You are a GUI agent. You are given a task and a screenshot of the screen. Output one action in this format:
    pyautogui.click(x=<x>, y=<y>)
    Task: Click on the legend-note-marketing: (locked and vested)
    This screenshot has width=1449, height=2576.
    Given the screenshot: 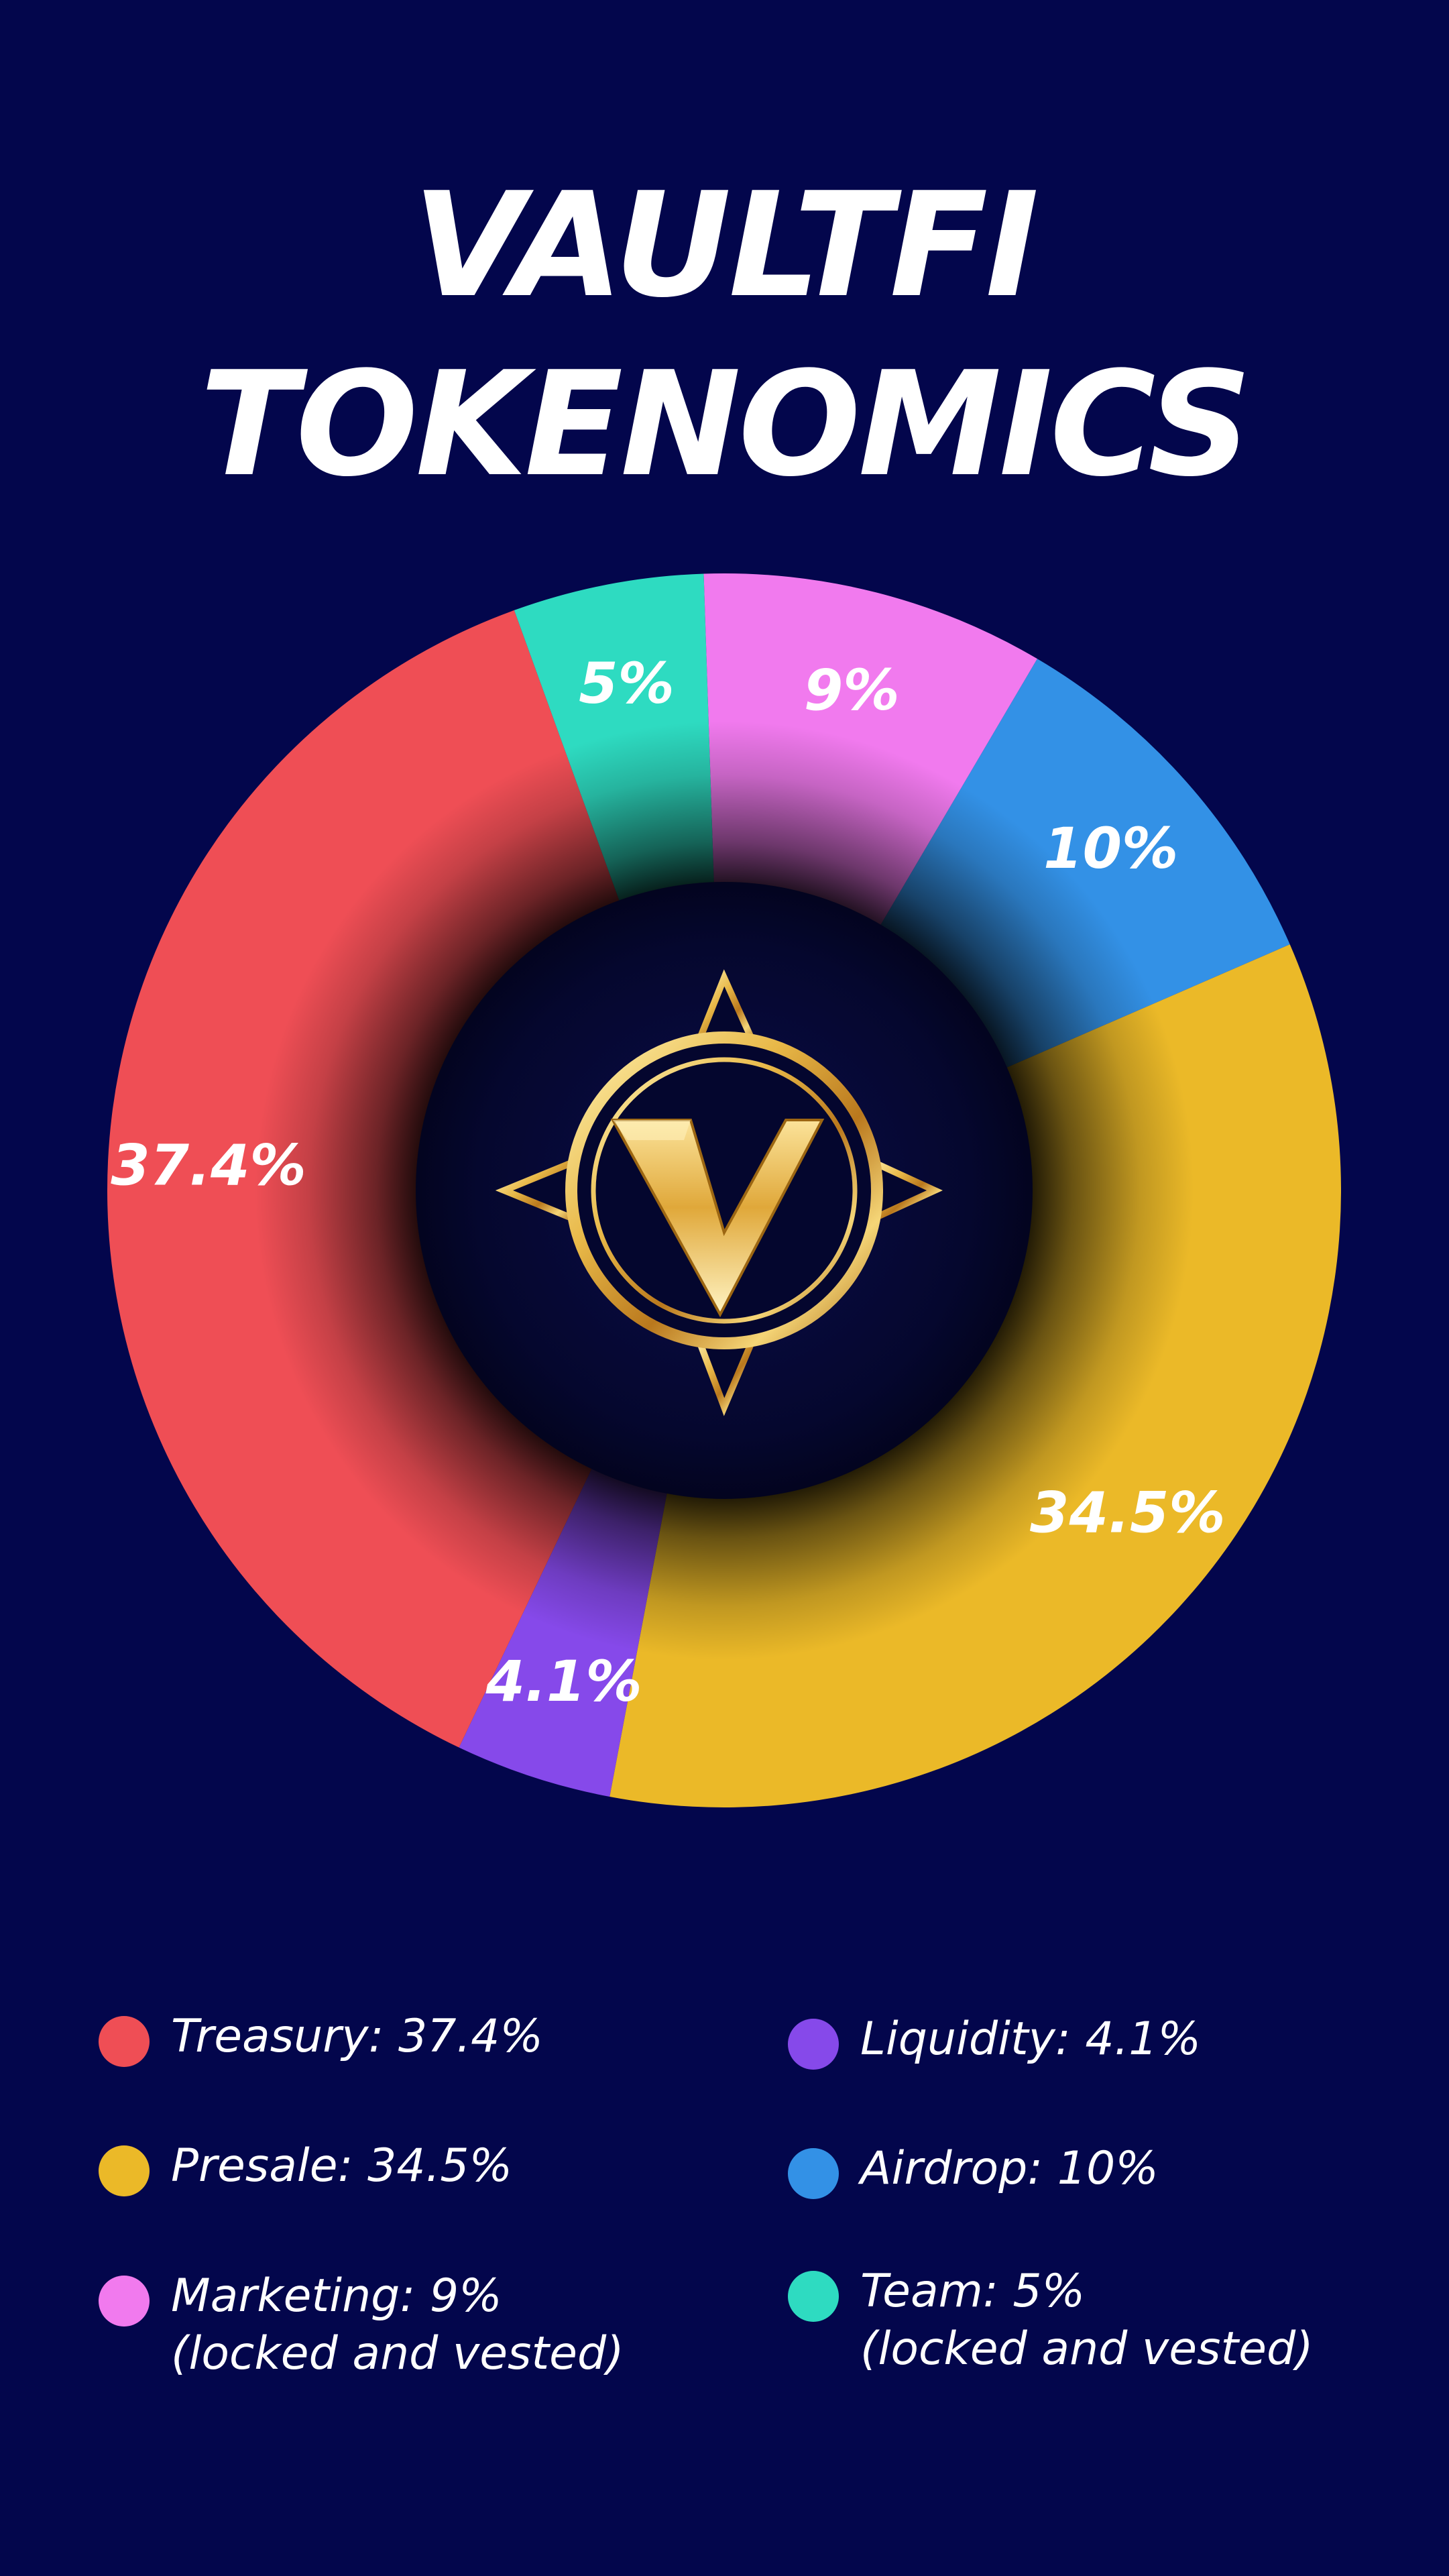 What is the action you would take?
    pyautogui.click(x=398, y=2353)
    